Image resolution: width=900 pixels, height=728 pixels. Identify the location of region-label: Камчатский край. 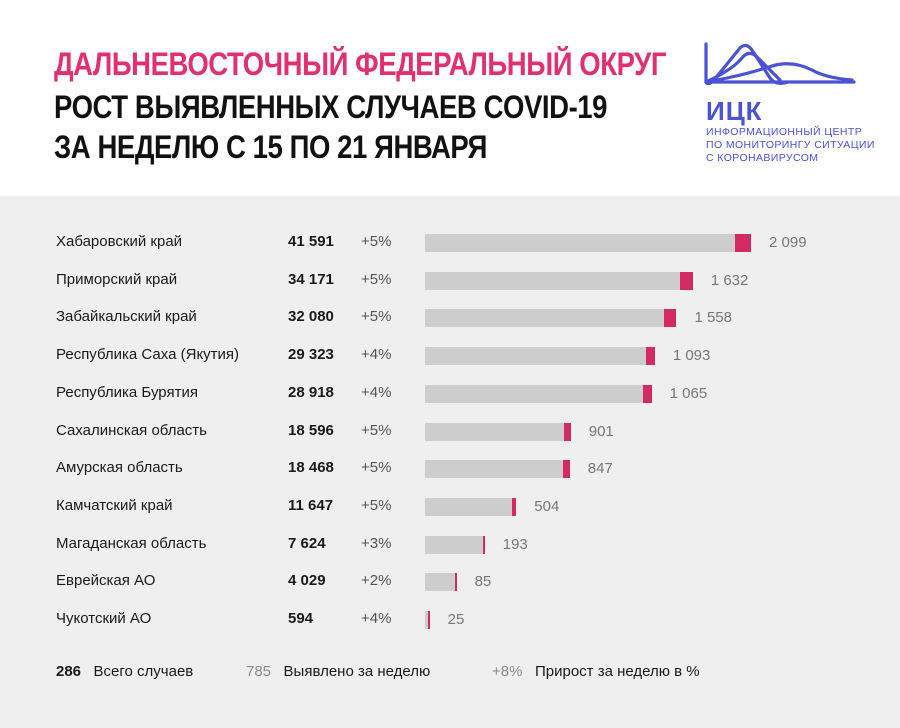
(114, 505).